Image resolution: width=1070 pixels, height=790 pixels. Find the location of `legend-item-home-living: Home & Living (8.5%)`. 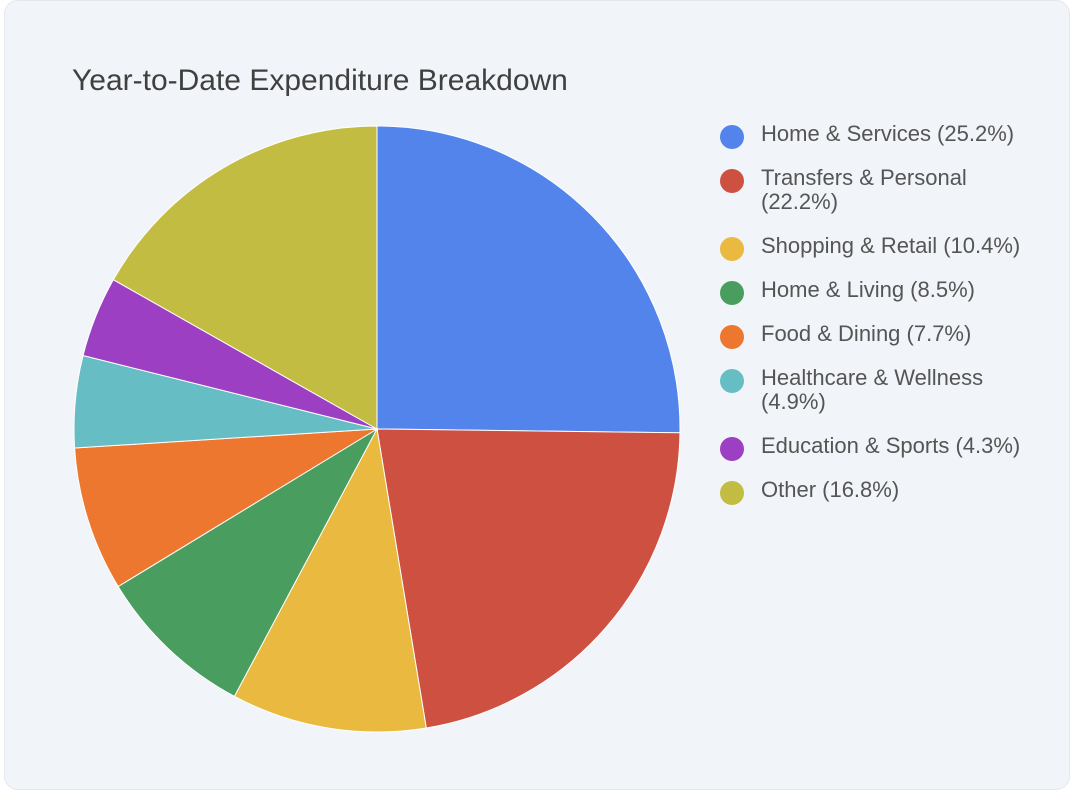

legend-item-home-living: Home & Living (8.5%) is located at coordinates (890, 291).